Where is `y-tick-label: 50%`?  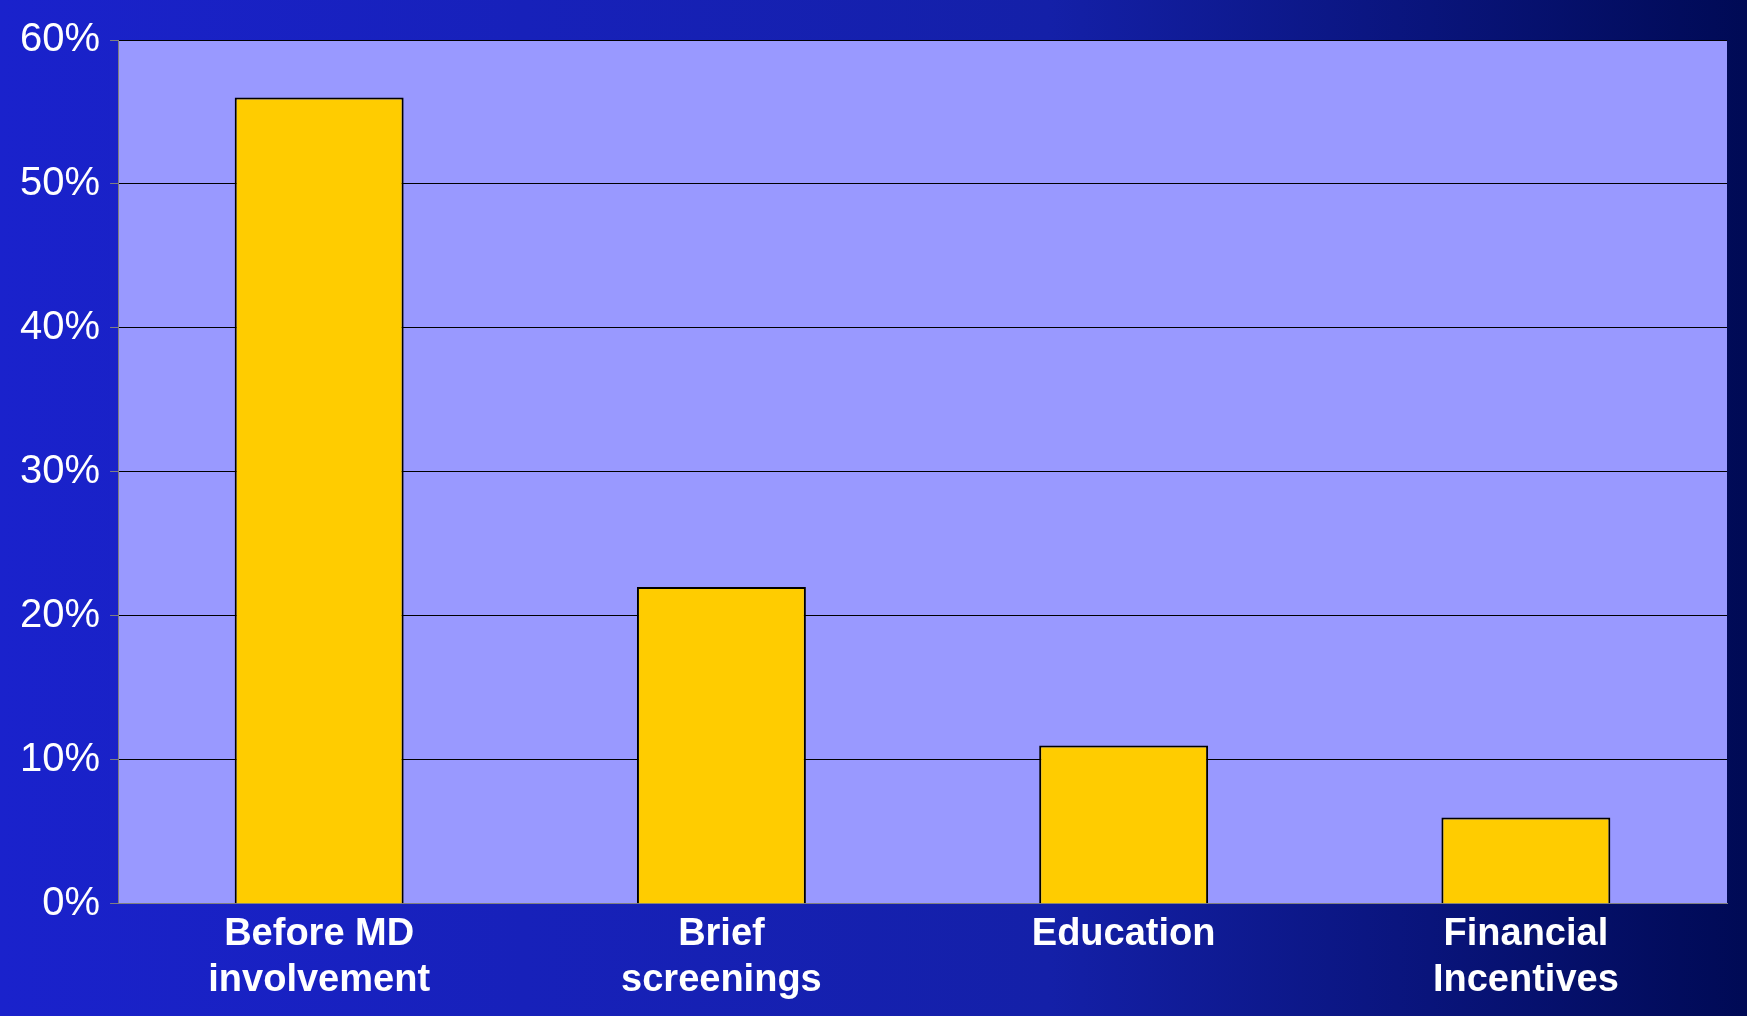
y-tick-label: 50% is located at coordinates (60, 181).